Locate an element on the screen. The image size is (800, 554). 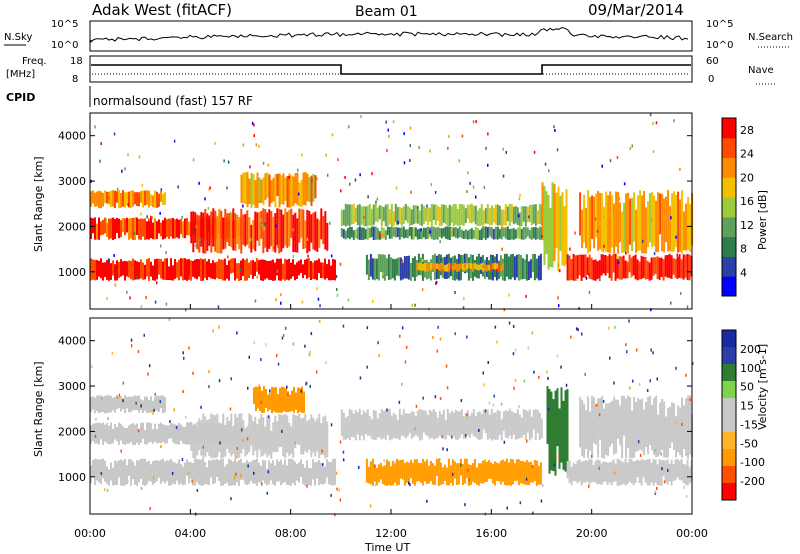
nsearch-tick-top: 10^5 is located at coordinates (719, 24).